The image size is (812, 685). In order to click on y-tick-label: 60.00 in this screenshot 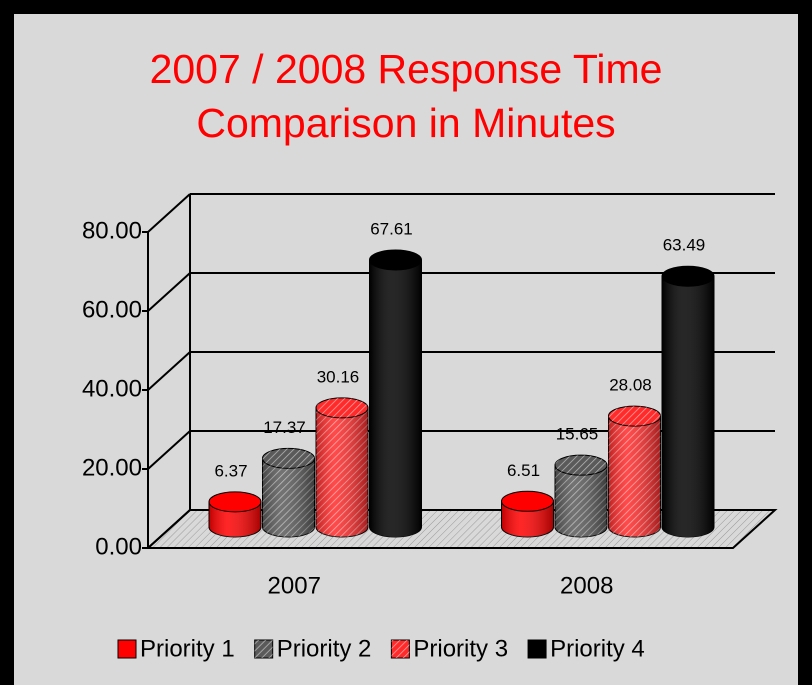, I will do `click(112, 309)`.